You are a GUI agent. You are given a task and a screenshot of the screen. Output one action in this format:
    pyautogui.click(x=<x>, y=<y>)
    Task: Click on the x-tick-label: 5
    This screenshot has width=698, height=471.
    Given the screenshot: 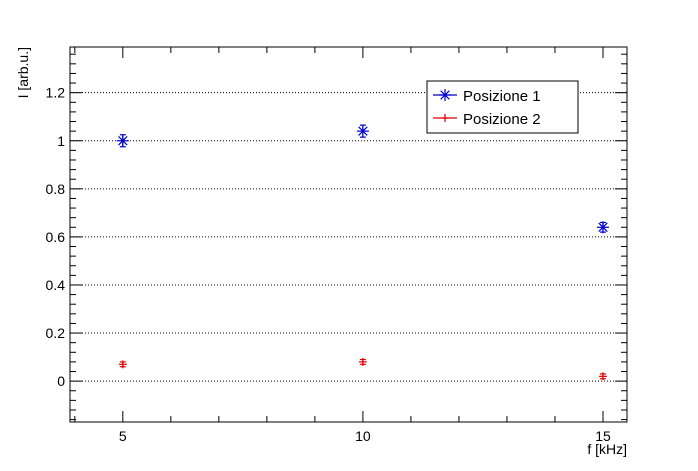 What is the action you would take?
    pyautogui.click(x=123, y=436)
    